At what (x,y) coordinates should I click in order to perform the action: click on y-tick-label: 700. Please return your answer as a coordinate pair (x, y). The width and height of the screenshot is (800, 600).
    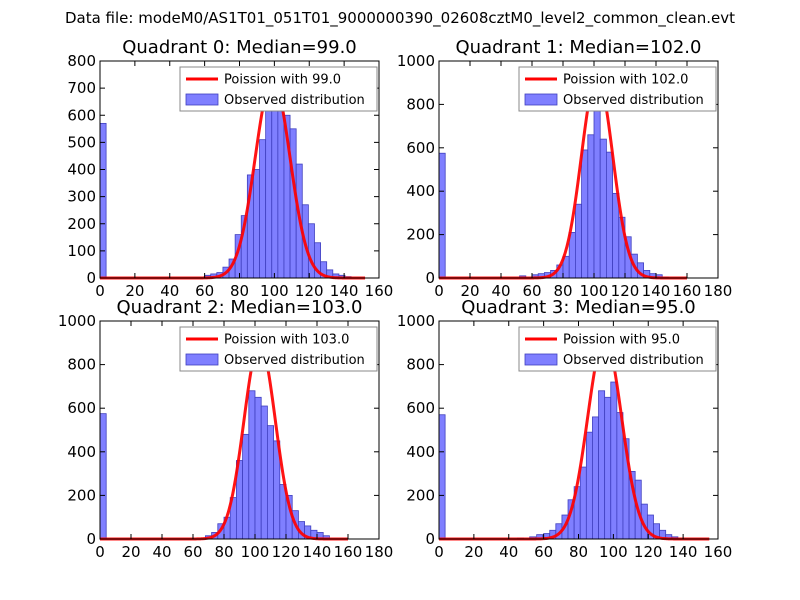
    Looking at the image, I should click on (81, 88).